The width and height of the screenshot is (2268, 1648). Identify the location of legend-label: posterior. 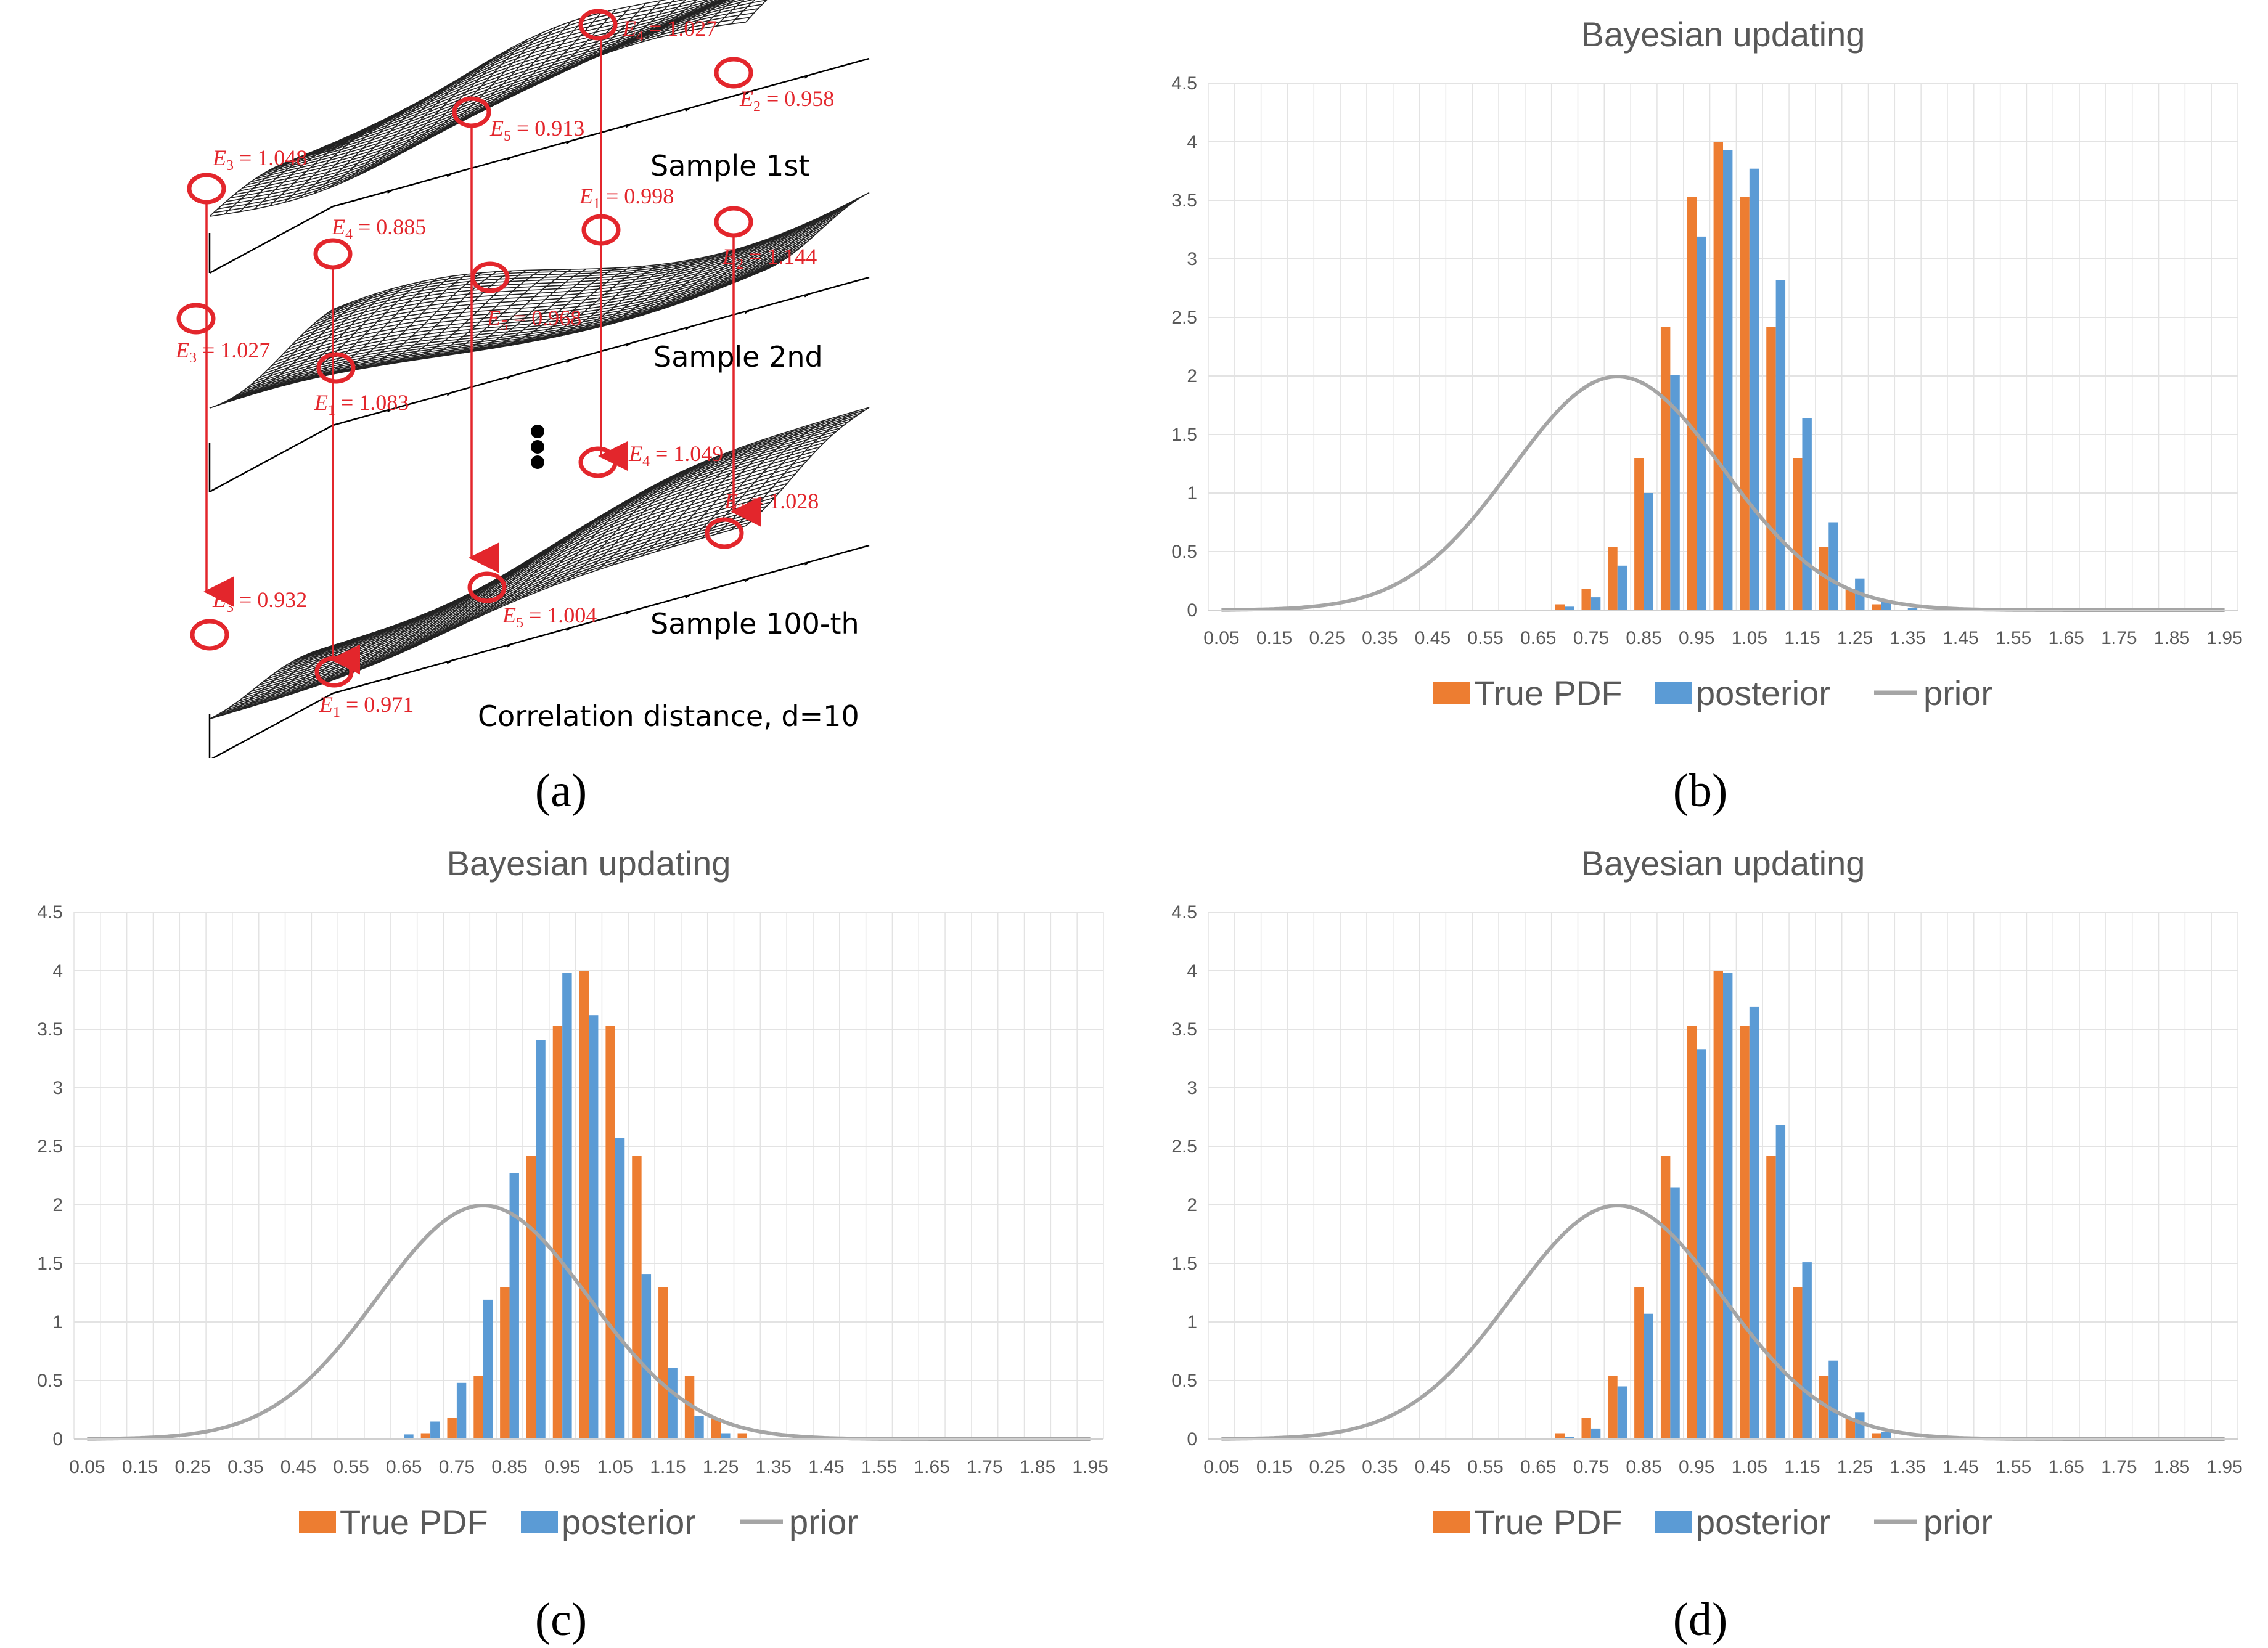
(629, 1522).